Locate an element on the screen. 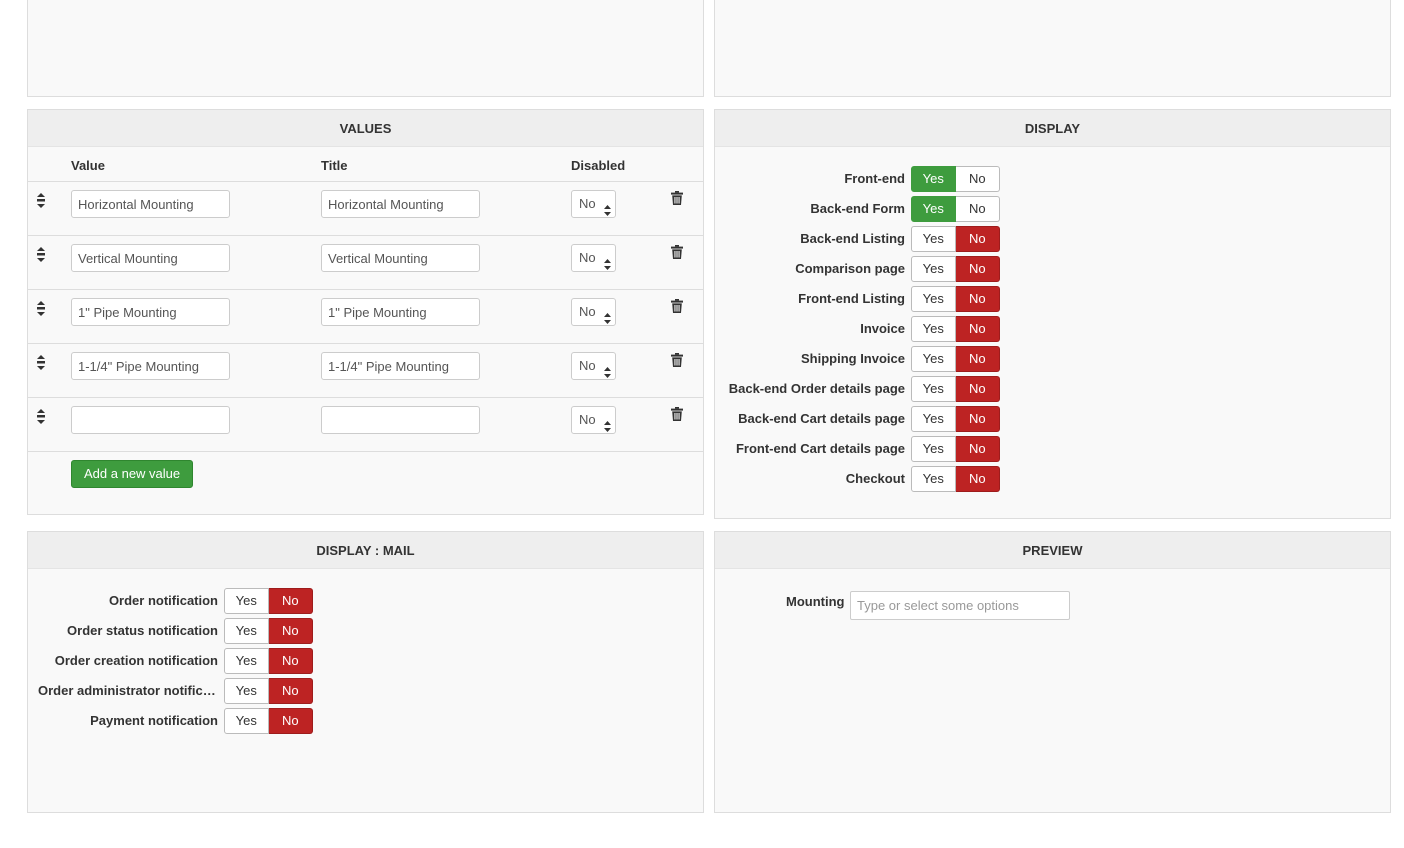 The height and width of the screenshot is (848, 1404). toggle-row: Back-end Form Yes No is located at coordinates (862, 209).